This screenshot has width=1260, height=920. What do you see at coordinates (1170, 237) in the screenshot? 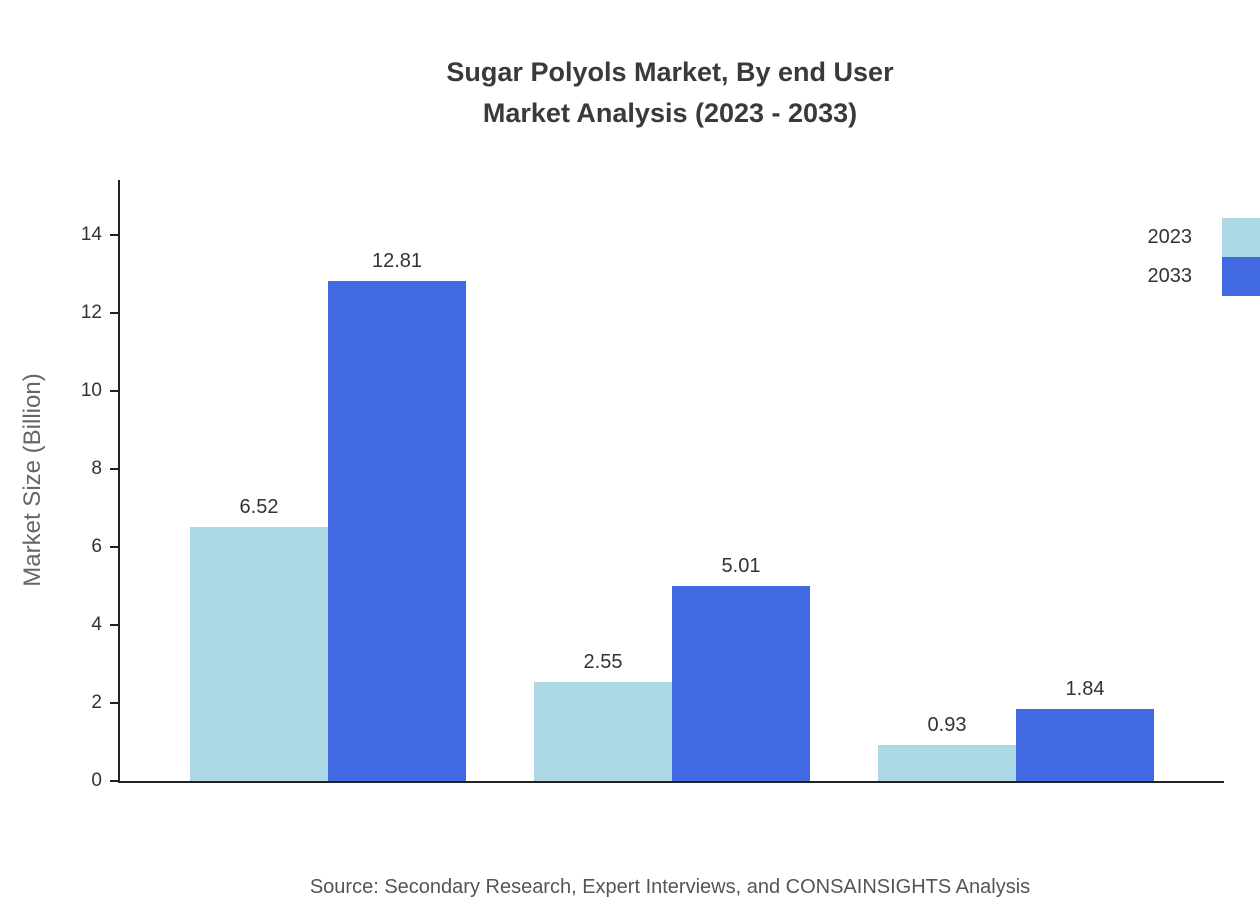
I see `legend-label: 2023` at bounding box center [1170, 237].